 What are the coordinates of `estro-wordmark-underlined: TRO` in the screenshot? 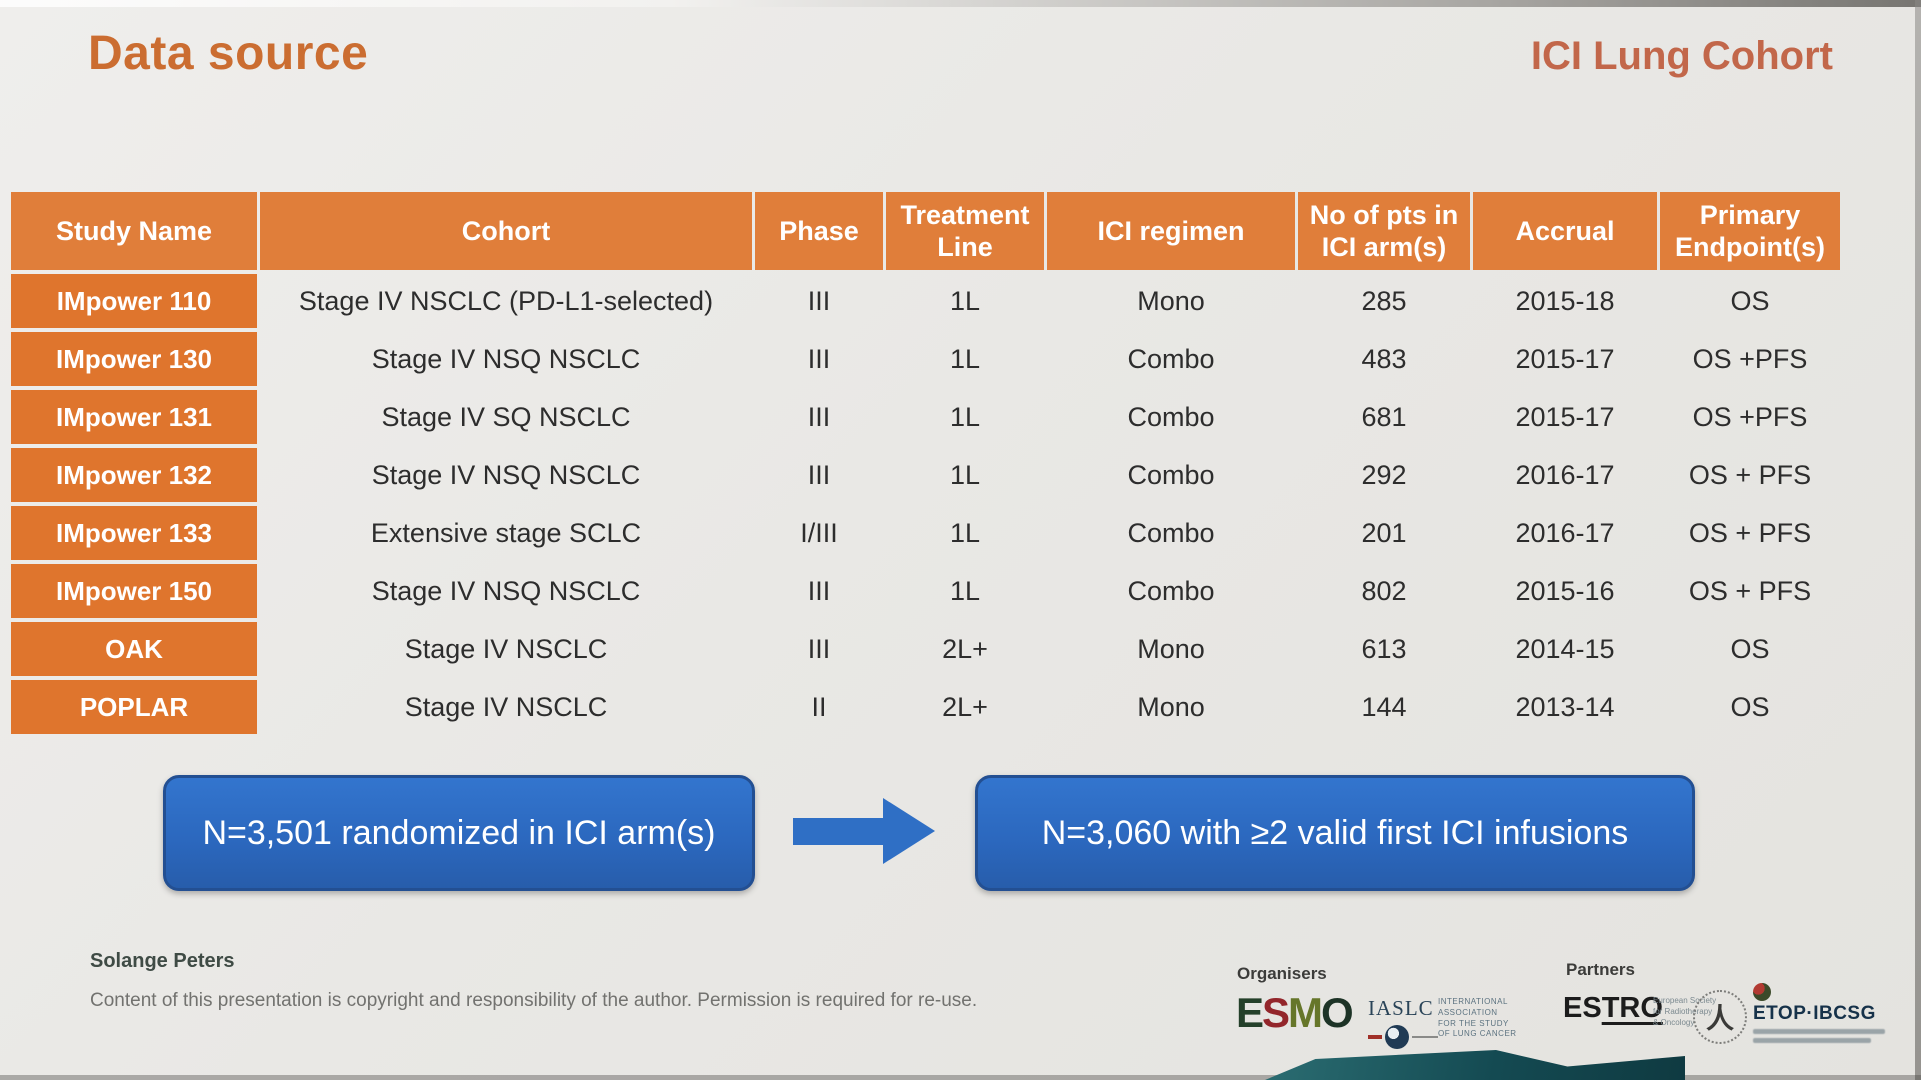 It's located at (1632, 1008).